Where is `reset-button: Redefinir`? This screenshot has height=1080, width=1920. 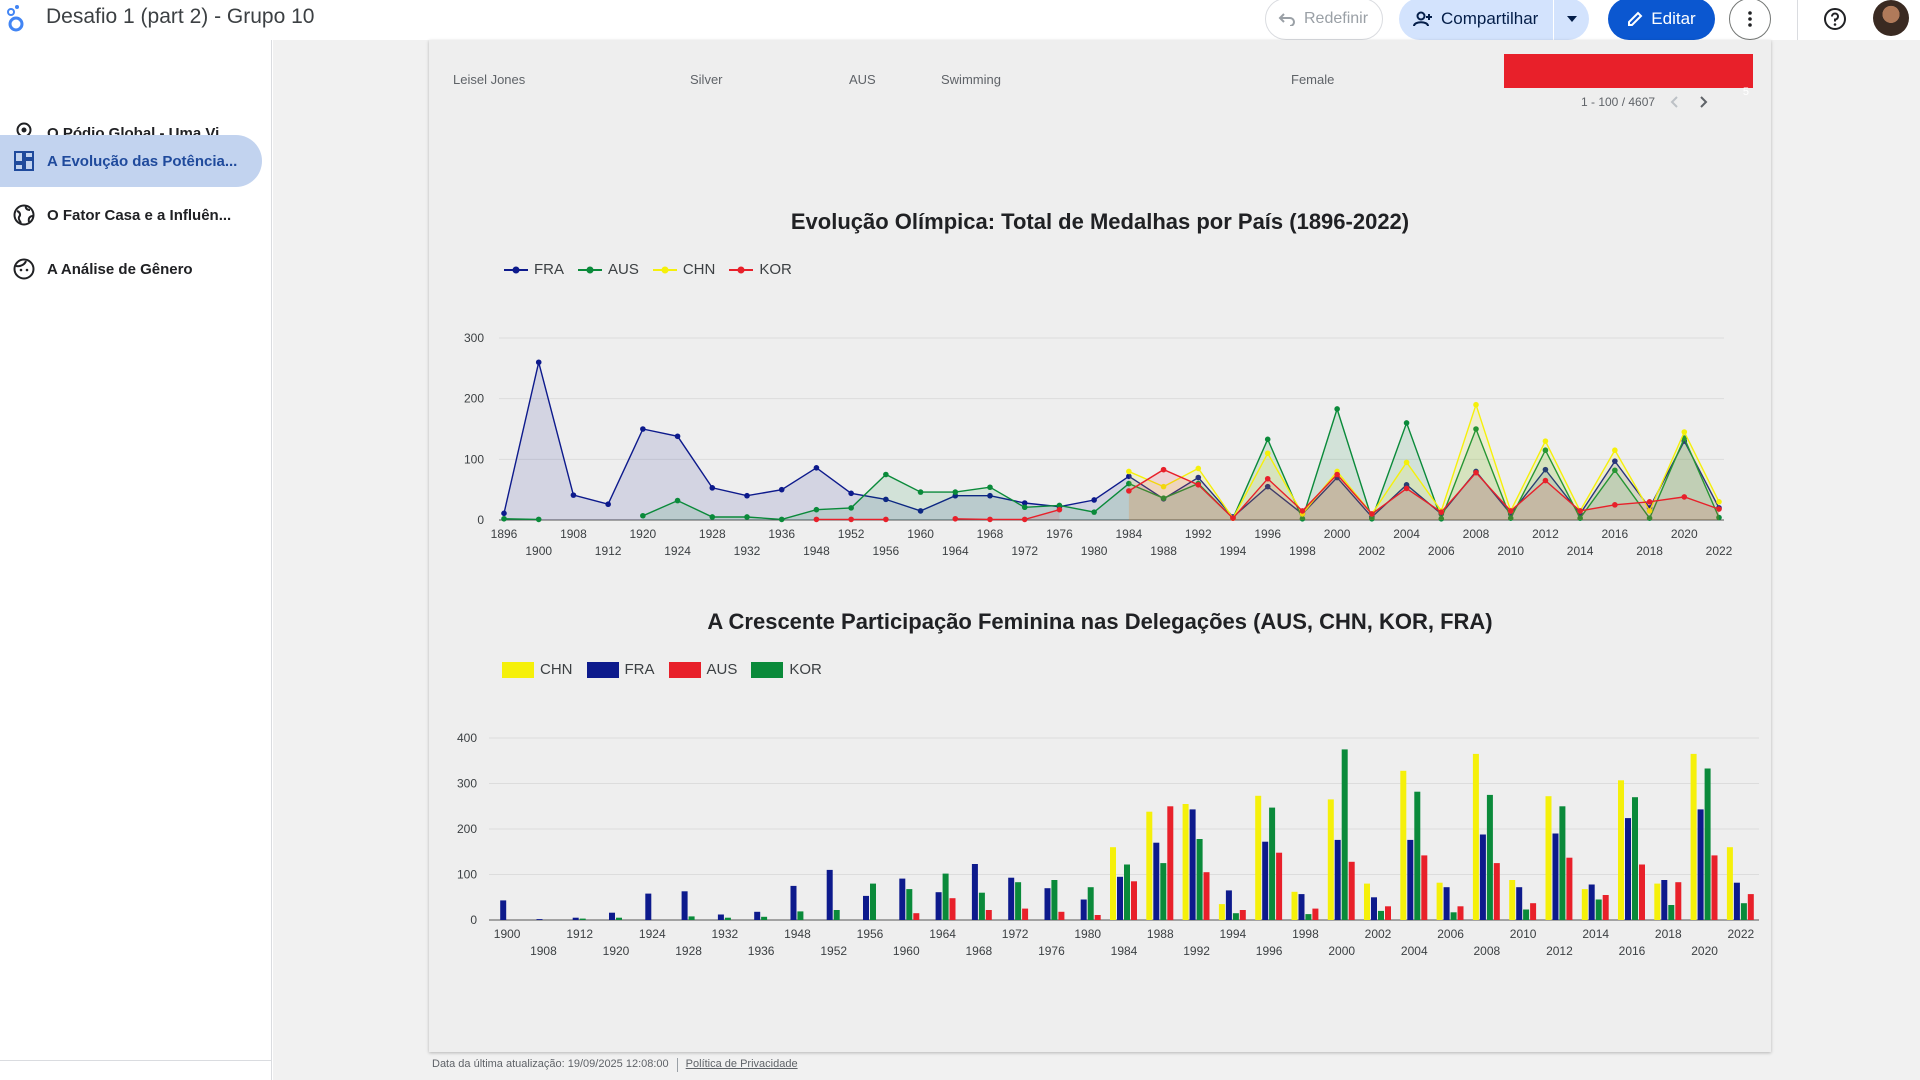 reset-button: Redefinir is located at coordinates (1324, 20).